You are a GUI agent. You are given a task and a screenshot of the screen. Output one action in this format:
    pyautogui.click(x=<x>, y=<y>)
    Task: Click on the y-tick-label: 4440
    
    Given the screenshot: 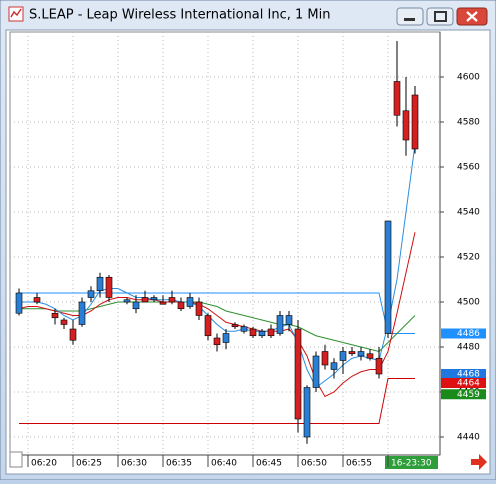 What is the action you would take?
    pyautogui.click(x=468, y=438)
    